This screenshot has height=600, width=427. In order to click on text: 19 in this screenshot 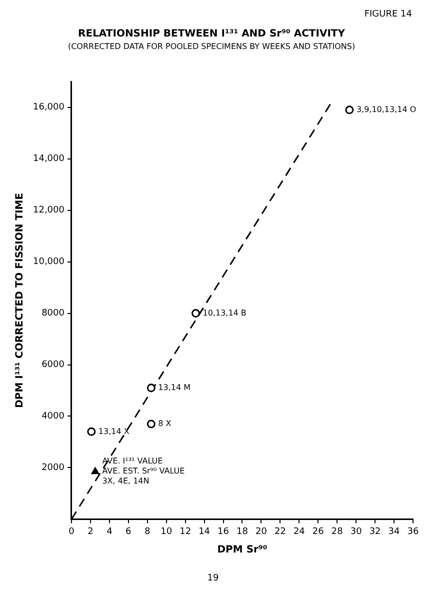, I will do `click(213, 578)`.